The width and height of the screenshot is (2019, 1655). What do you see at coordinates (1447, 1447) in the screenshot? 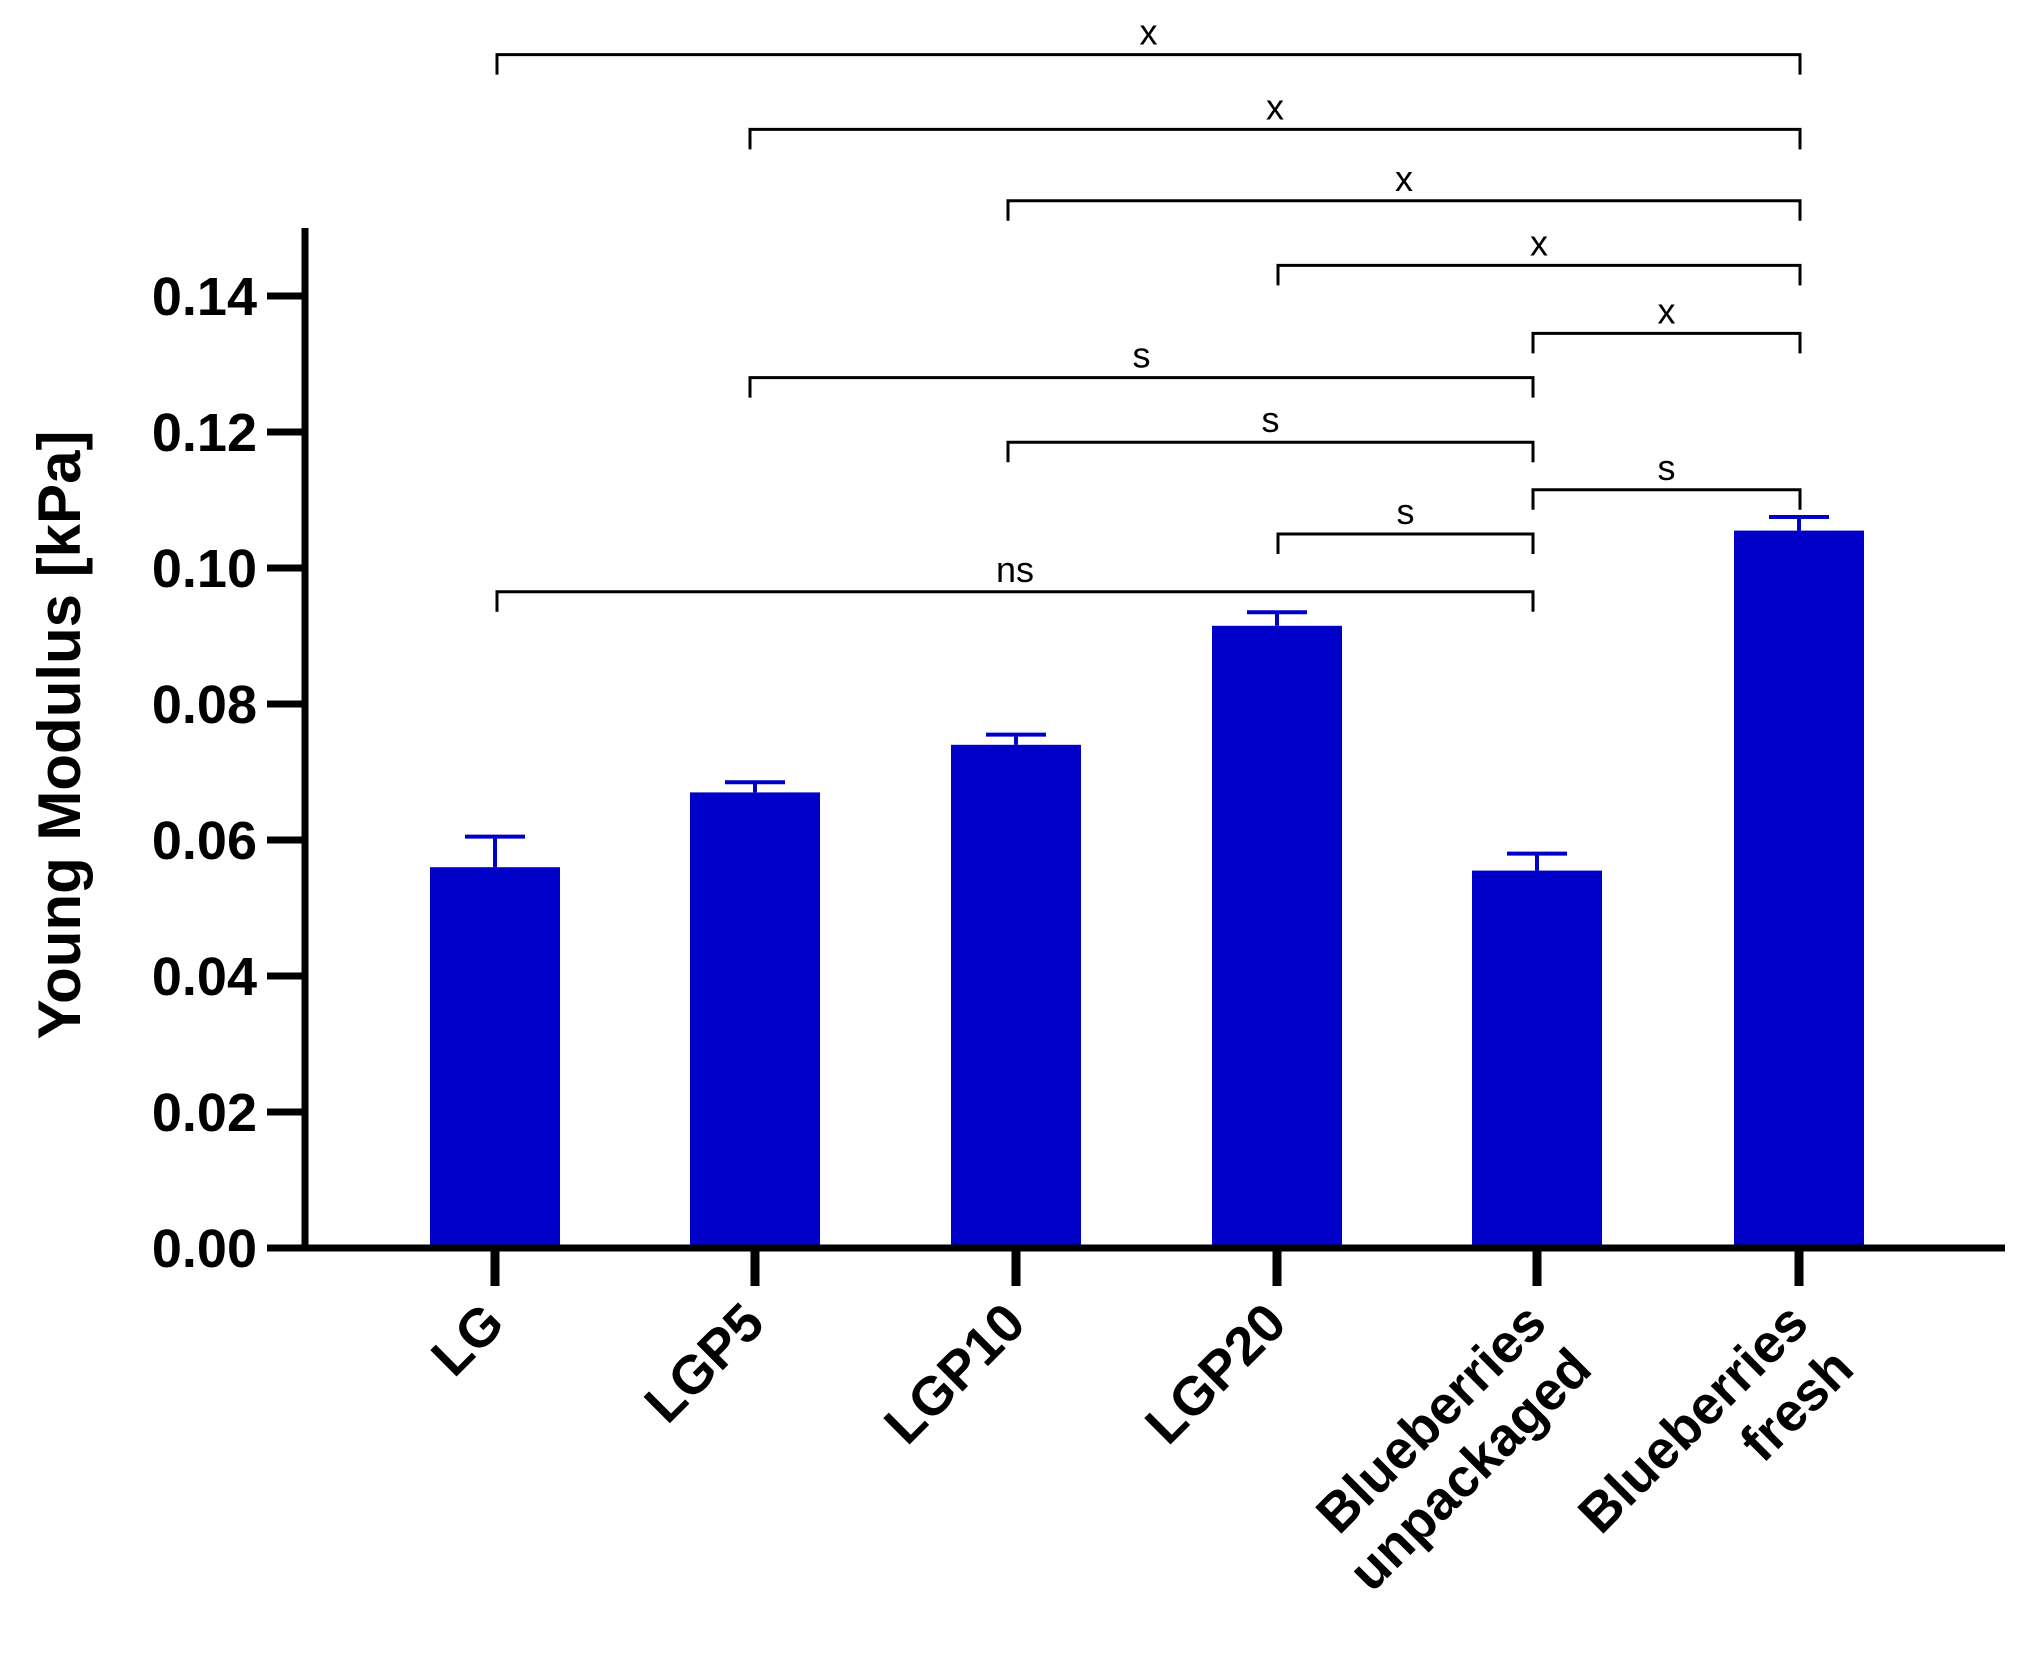
I see `x-tick-label: Blueberriesunpackaged` at bounding box center [1447, 1447].